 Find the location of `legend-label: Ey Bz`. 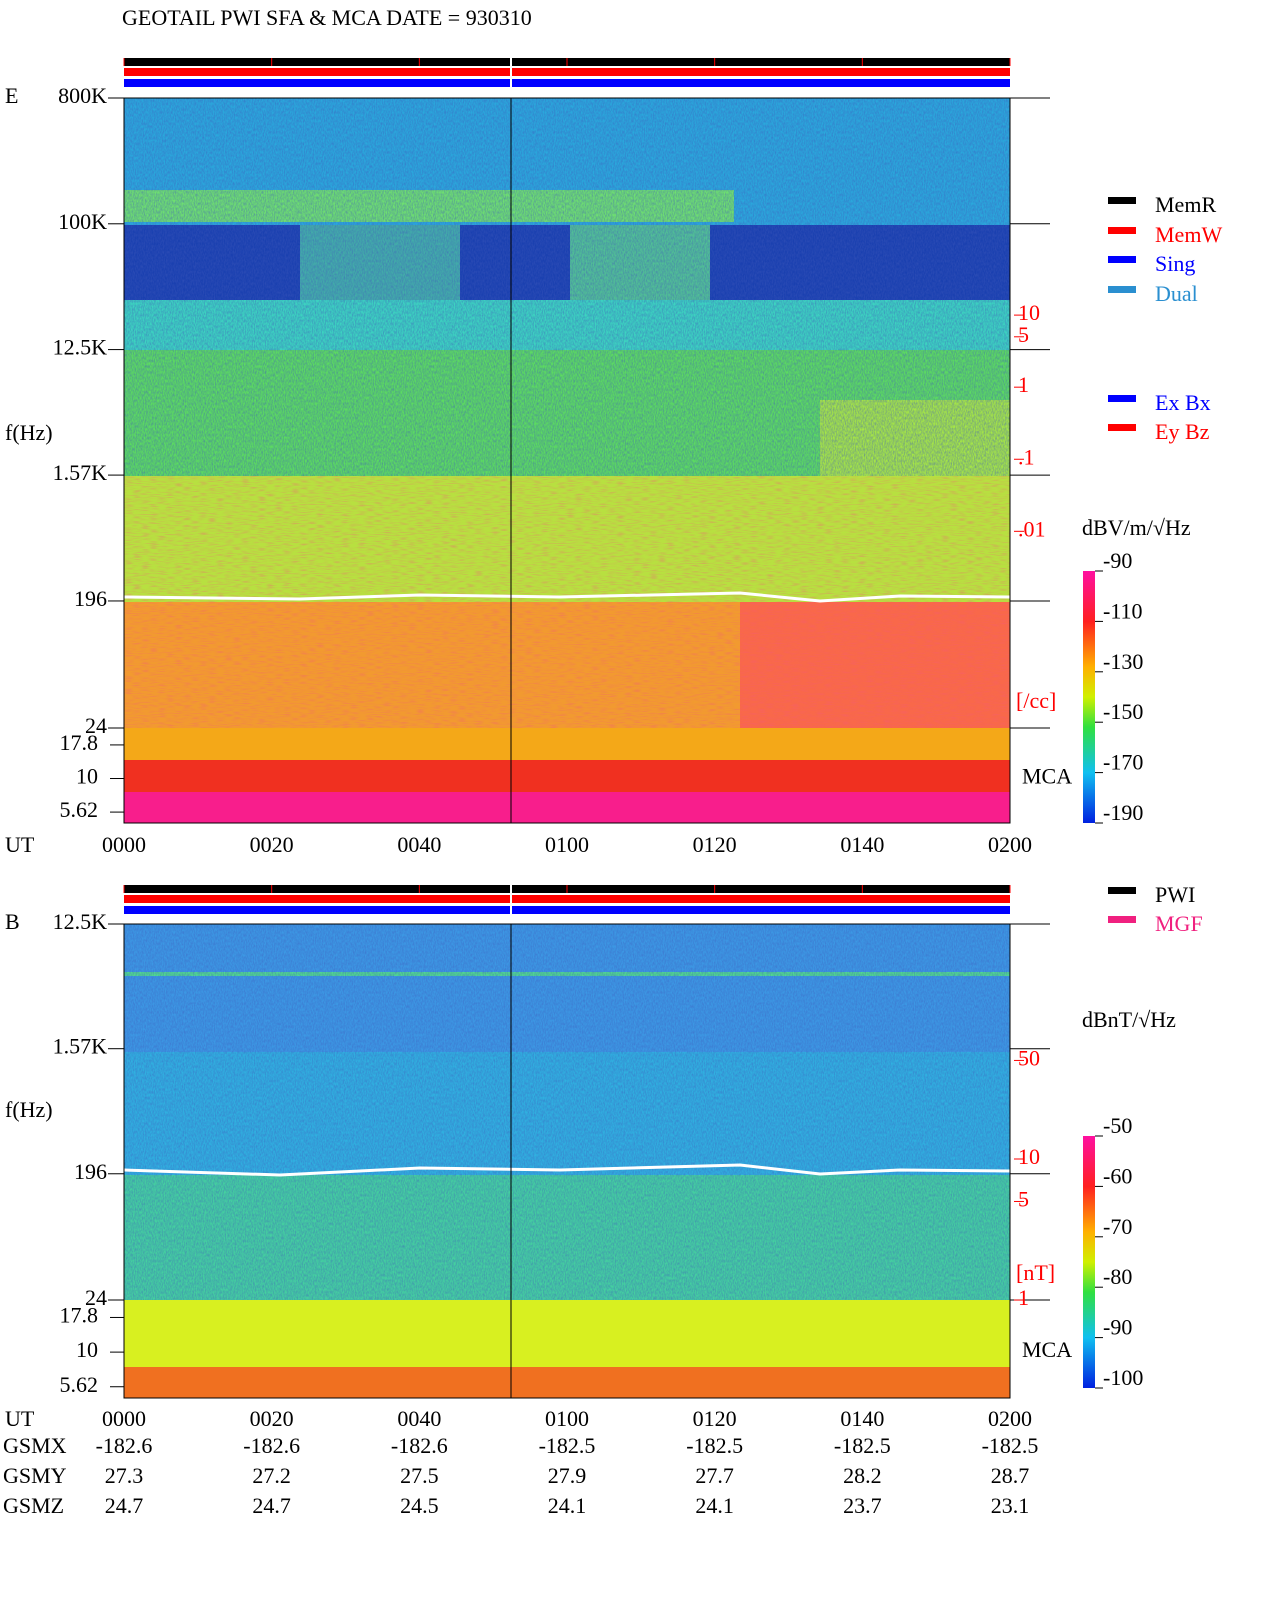

legend-label: Ey Bz is located at coordinates (1182, 431).